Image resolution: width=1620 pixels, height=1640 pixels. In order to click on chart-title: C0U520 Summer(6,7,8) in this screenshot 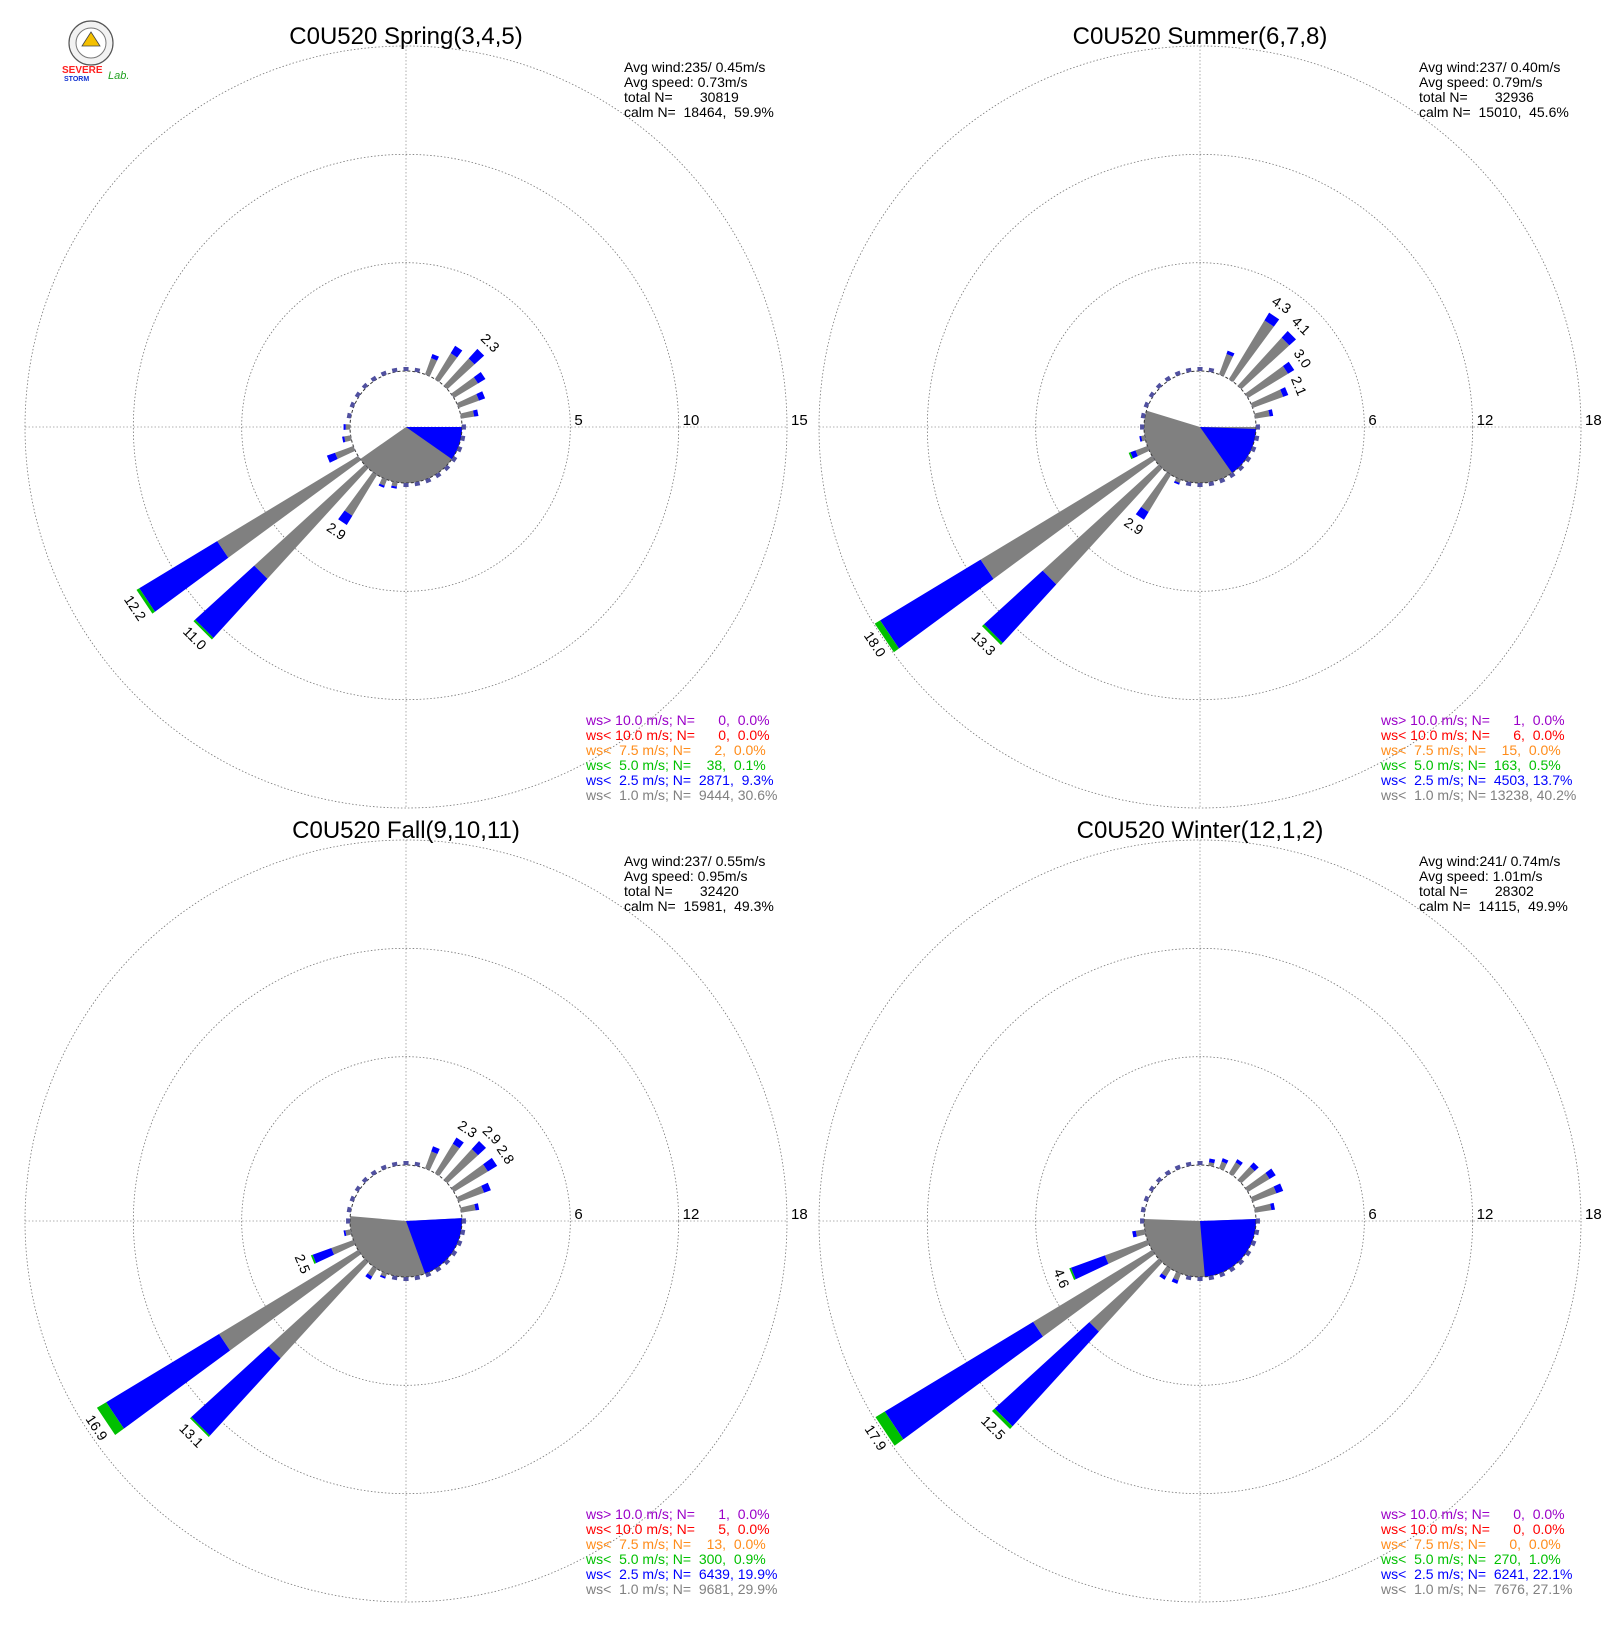, I will do `click(1200, 36)`.